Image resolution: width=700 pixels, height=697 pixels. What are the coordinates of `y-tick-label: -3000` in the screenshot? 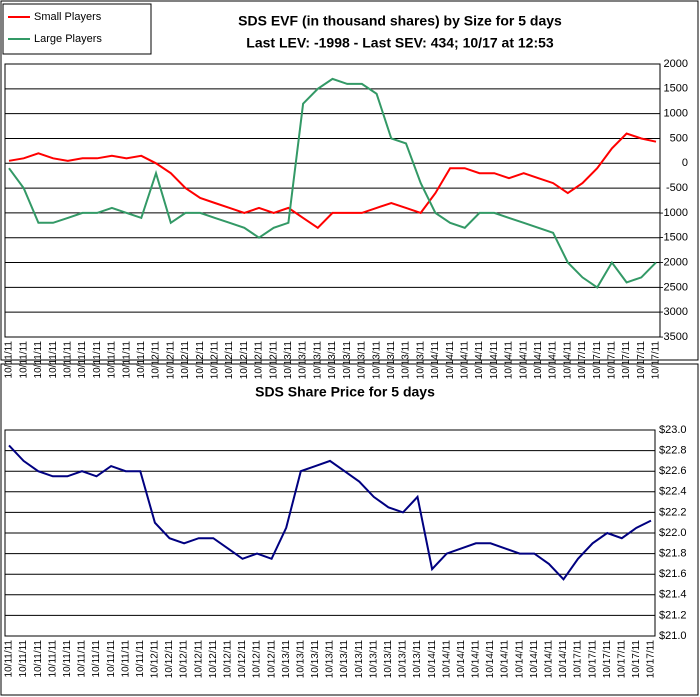 It's located at (674, 312).